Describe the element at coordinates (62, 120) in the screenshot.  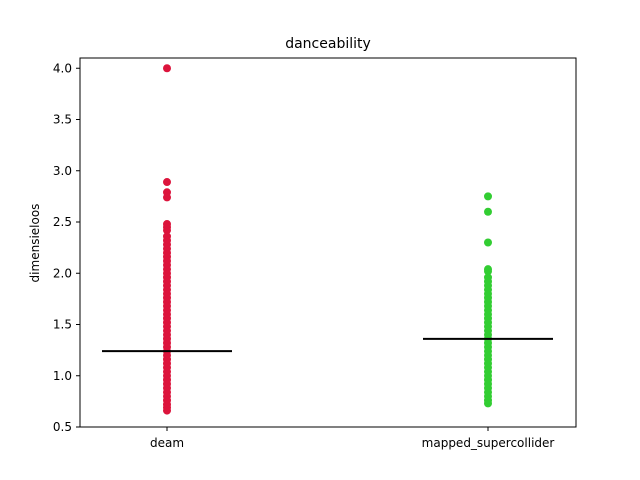
I see `y-tick-label: 3.5` at that location.